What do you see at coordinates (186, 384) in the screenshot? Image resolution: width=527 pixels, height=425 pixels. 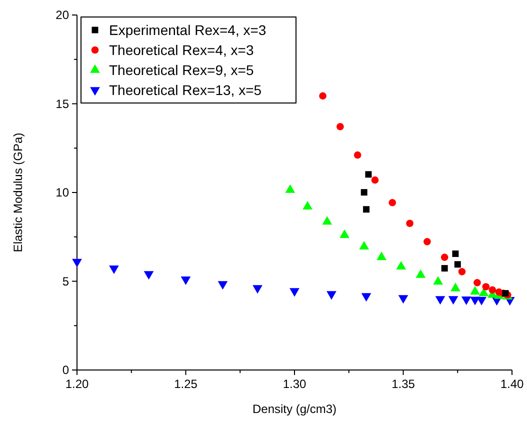 I see `x-tick-label: 1.25` at bounding box center [186, 384].